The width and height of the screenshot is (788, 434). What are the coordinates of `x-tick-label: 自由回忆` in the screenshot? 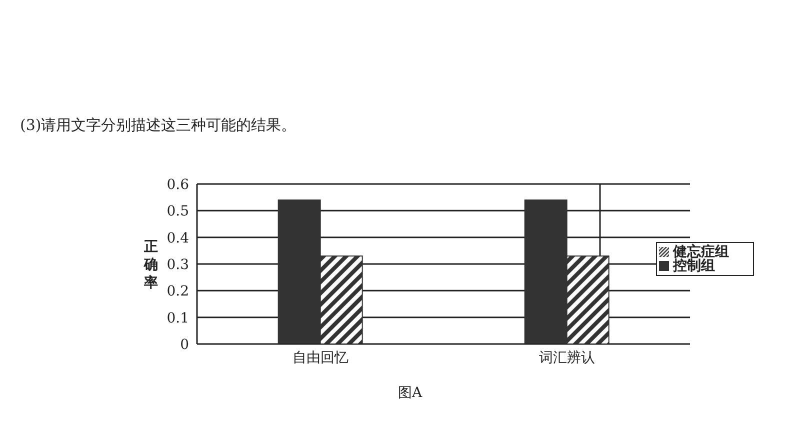 It's located at (320, 358).